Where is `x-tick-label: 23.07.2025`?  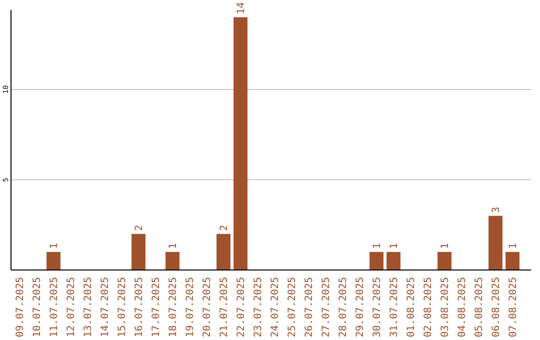 x-tick-label: 23.07.2025 is located at coordinates (258, 307).